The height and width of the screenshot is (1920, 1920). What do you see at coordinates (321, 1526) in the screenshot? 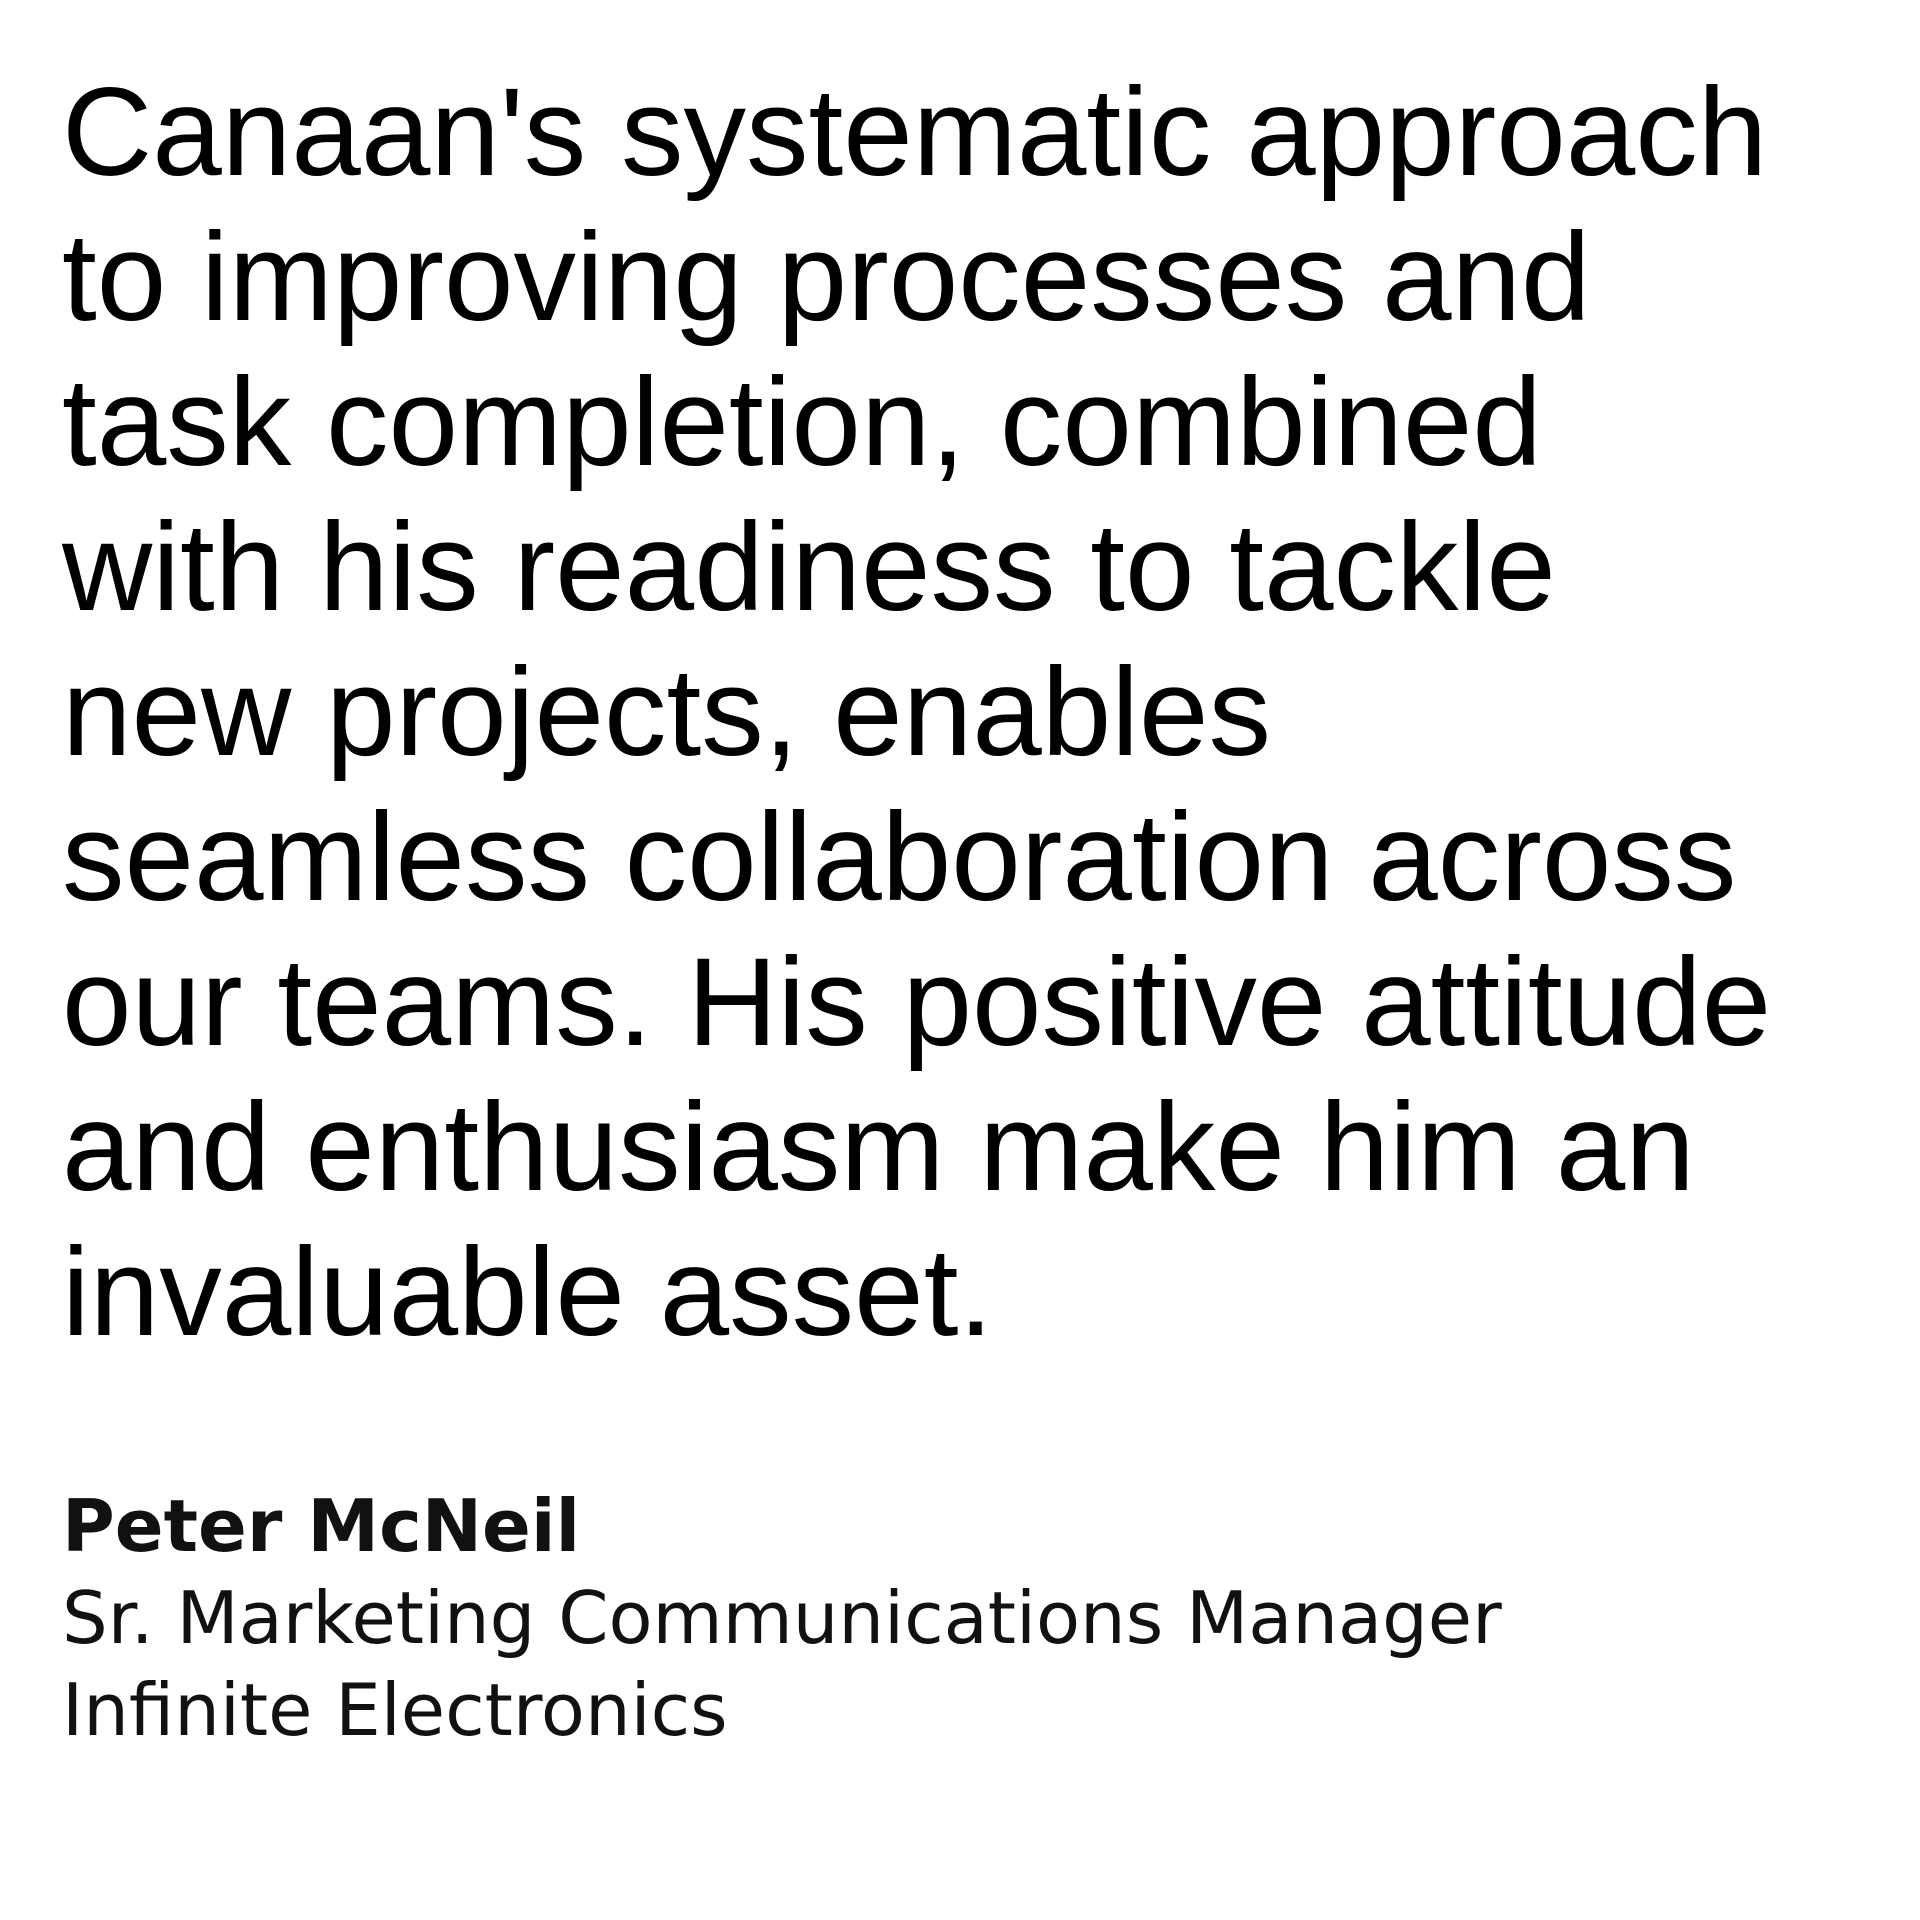
I see `author-name: Peter McNeil` at bounding box center [321, 1526].